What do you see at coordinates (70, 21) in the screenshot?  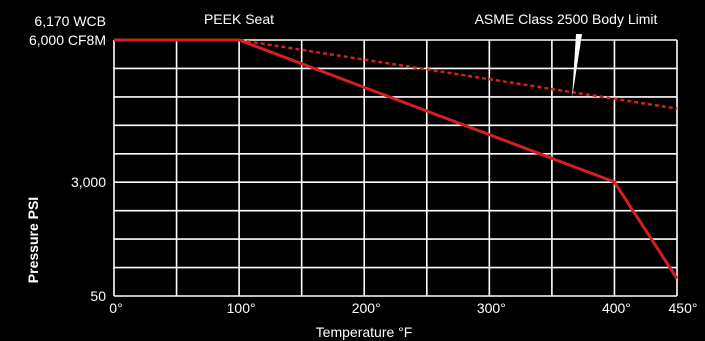 I see `y-top-label: 6,170 WCB` at bounding box center [70, 21].